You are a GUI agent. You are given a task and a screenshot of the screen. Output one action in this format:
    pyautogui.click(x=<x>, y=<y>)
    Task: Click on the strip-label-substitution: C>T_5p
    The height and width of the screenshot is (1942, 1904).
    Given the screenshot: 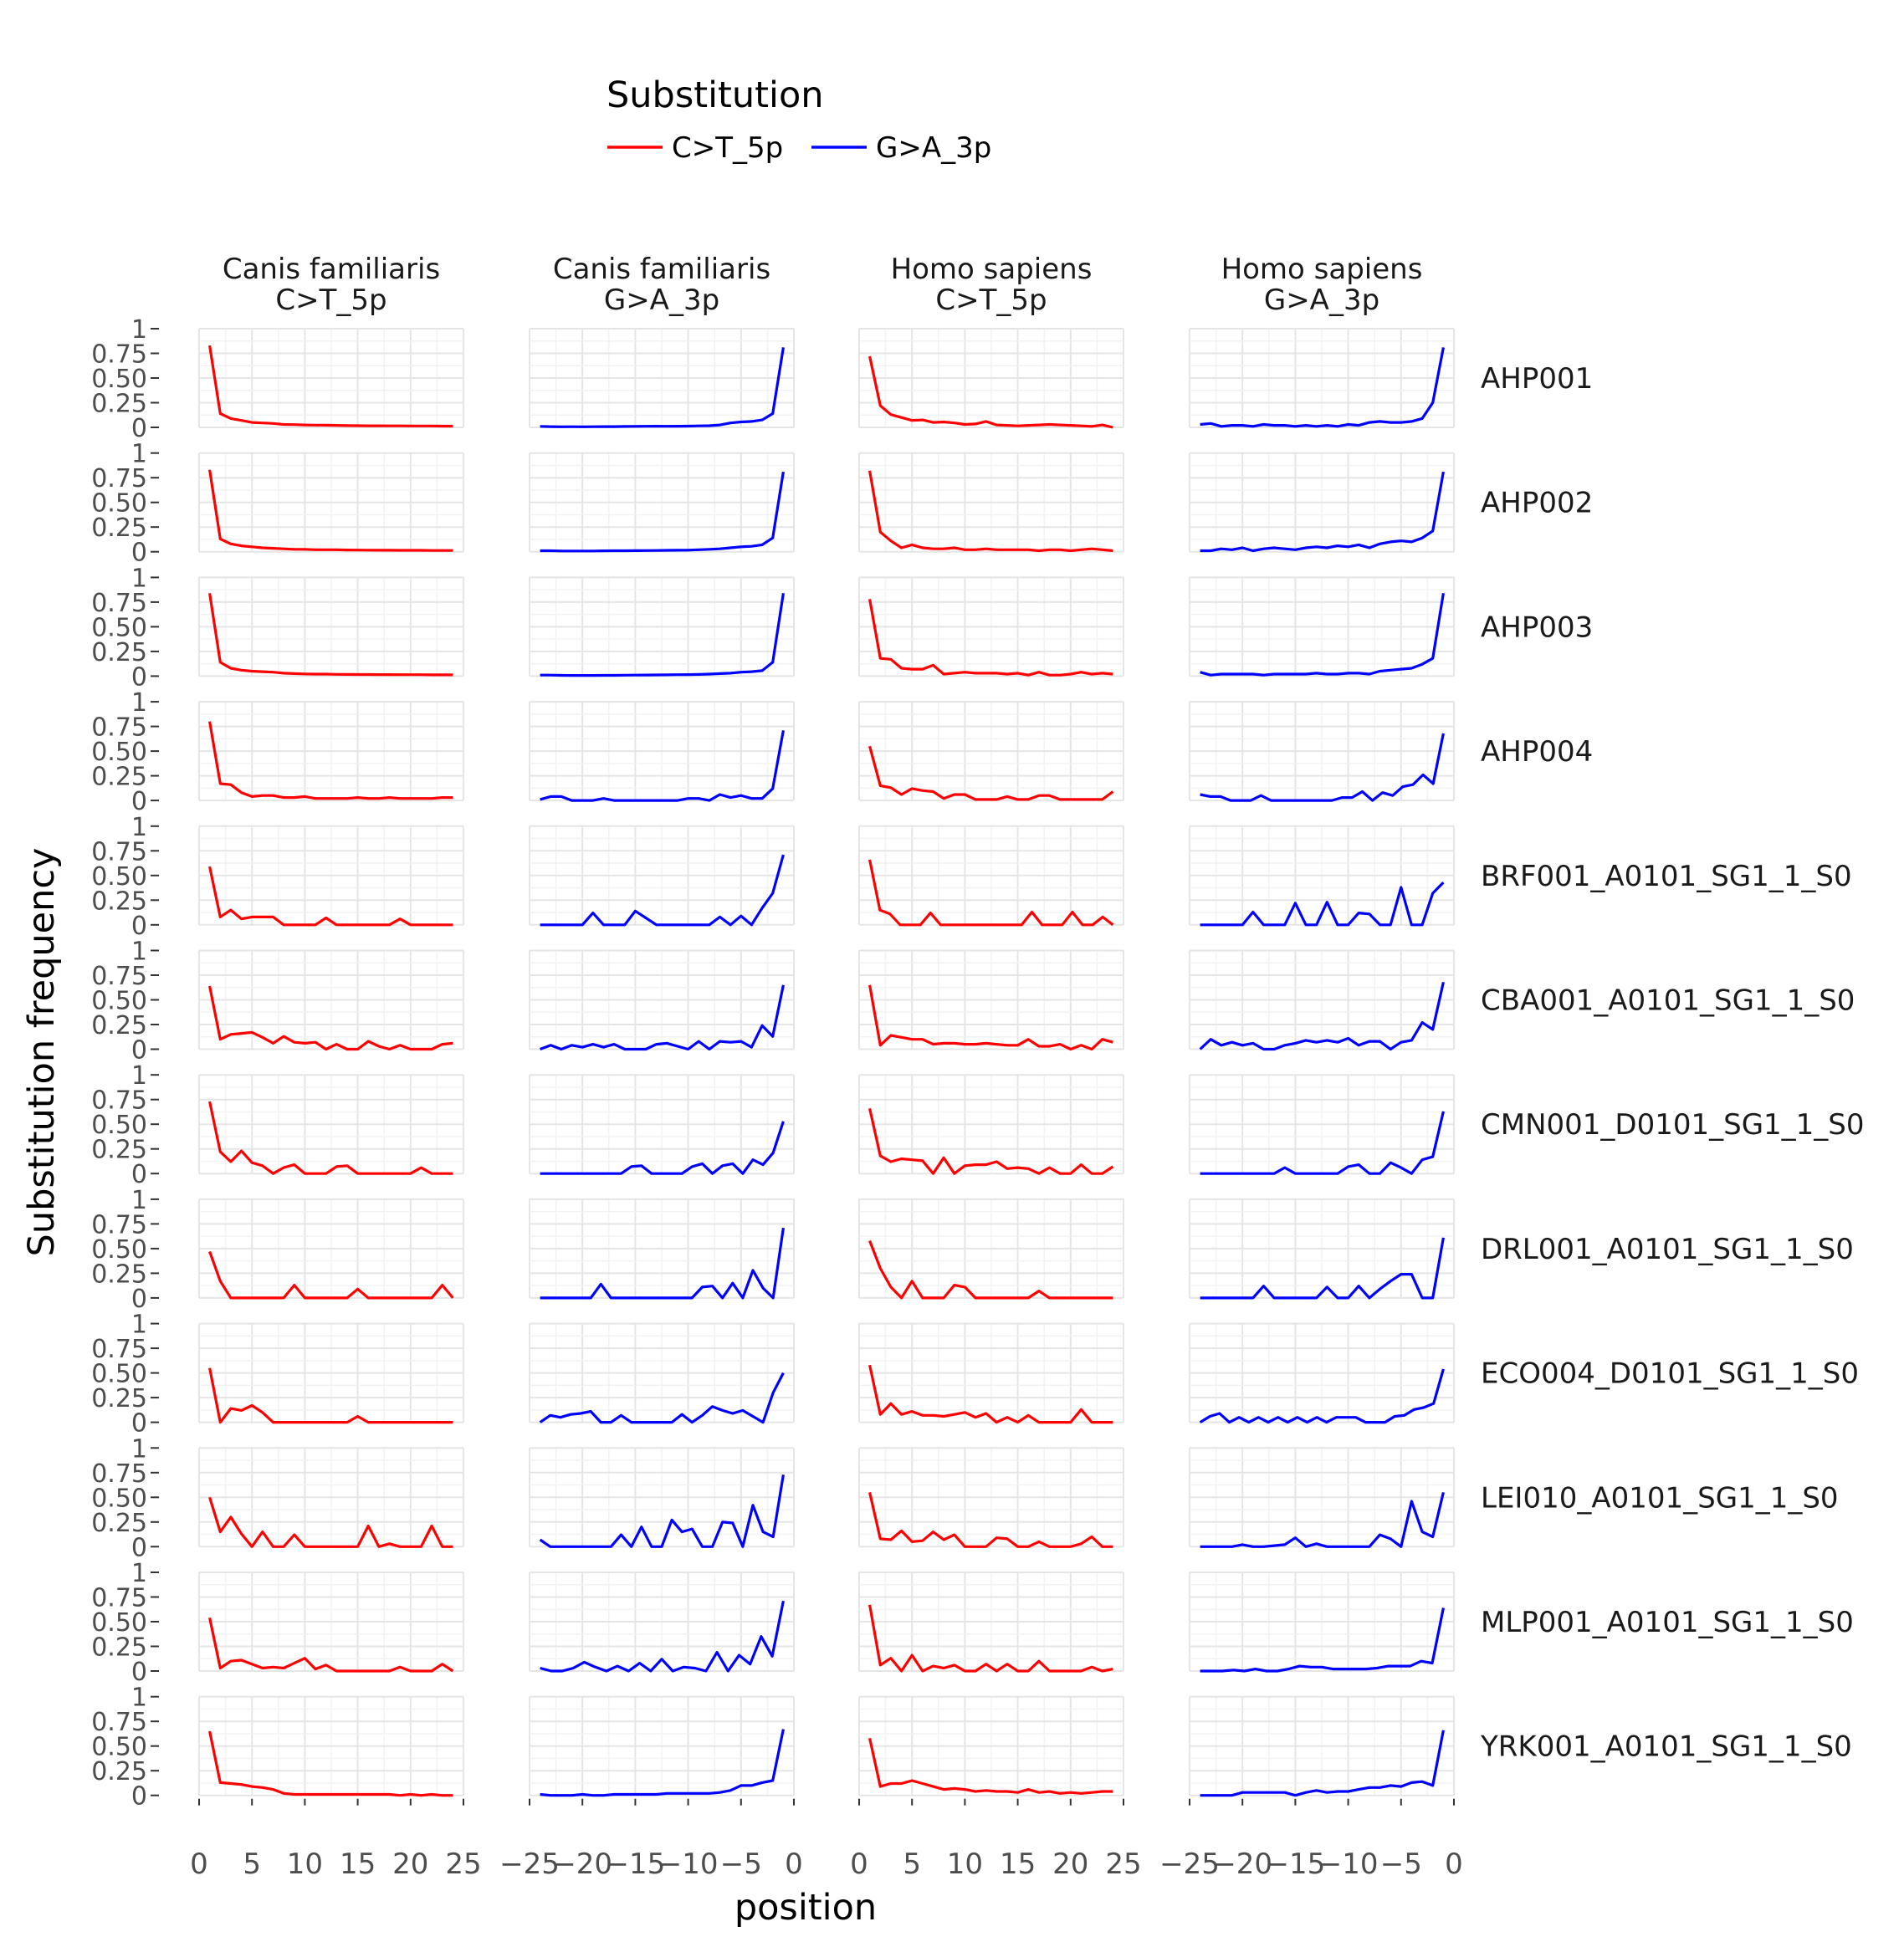 What is the action you would take?
    pyautogui.click(x=330, y=300)
    